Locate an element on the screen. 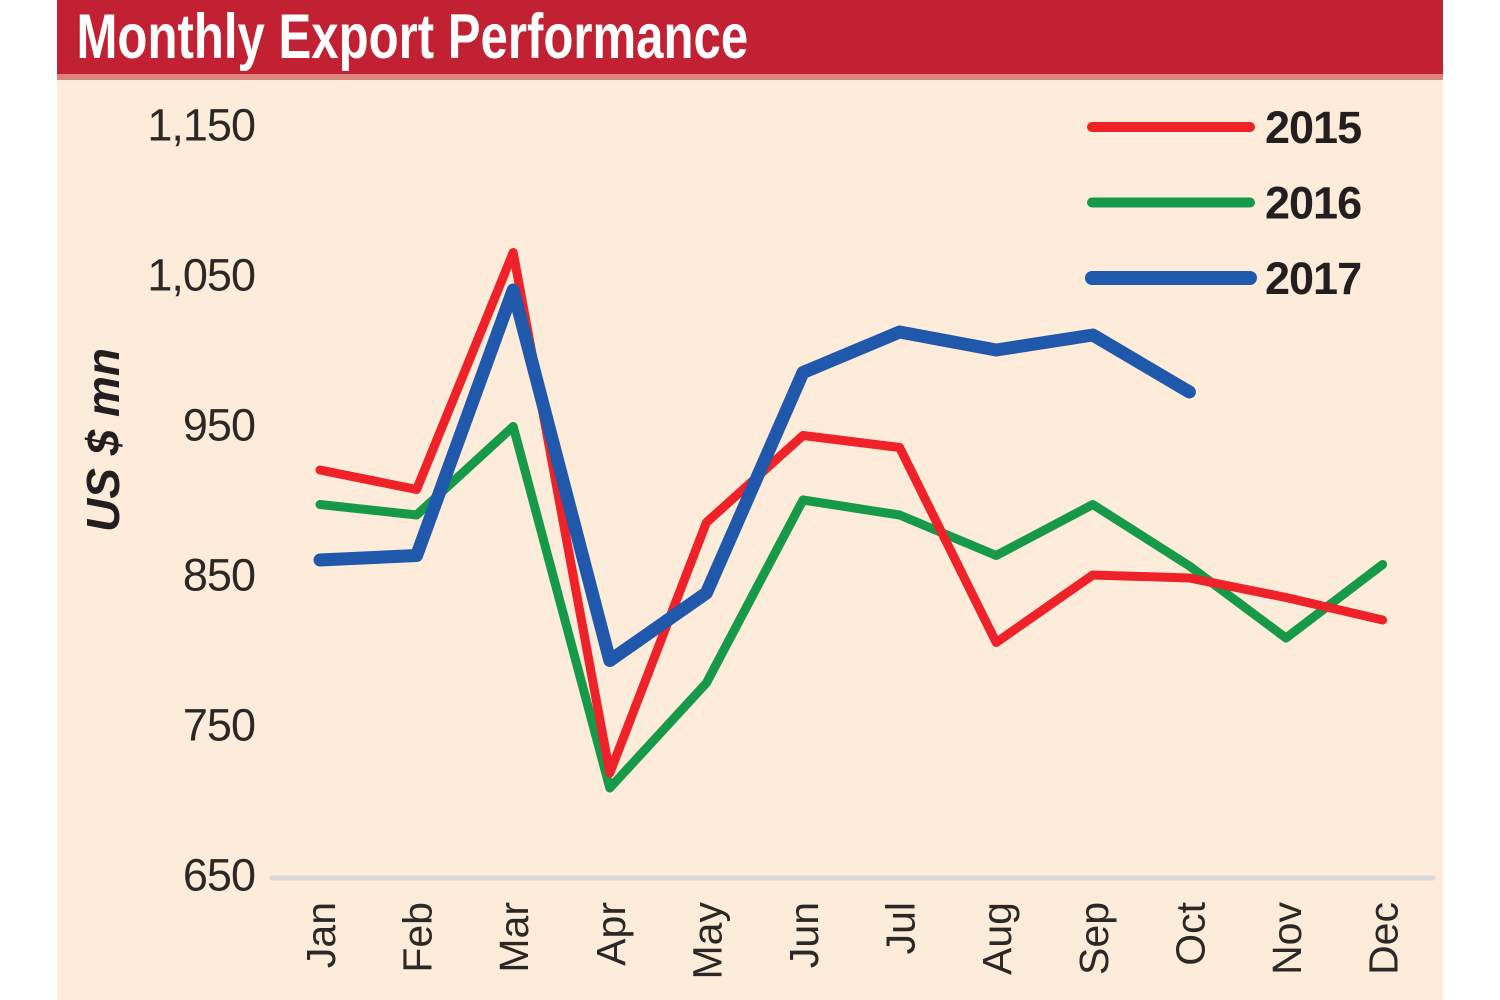 This screenshot has width=1500, height=1000. legend-label-2016: 2016 is located at coordinates (1313, 203).